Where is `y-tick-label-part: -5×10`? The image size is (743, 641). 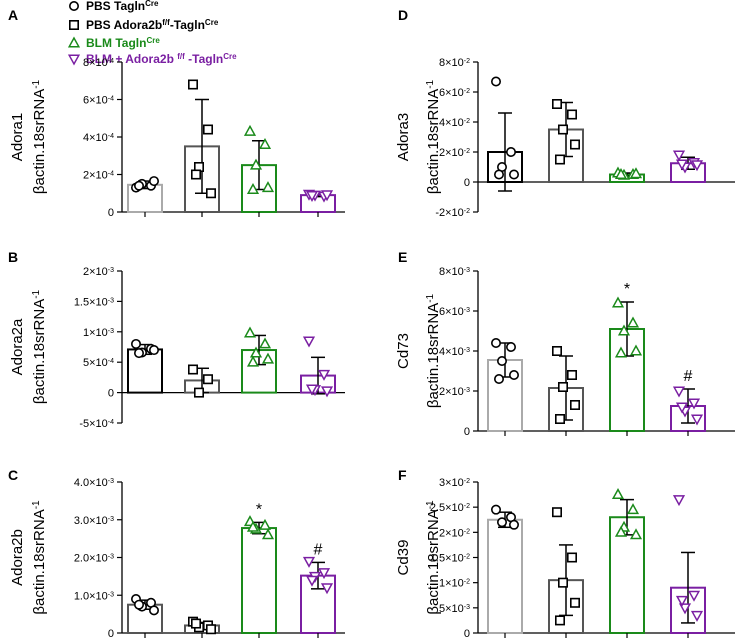
y-tick-label-part: -5×10 is located at coordinates (93, 424).